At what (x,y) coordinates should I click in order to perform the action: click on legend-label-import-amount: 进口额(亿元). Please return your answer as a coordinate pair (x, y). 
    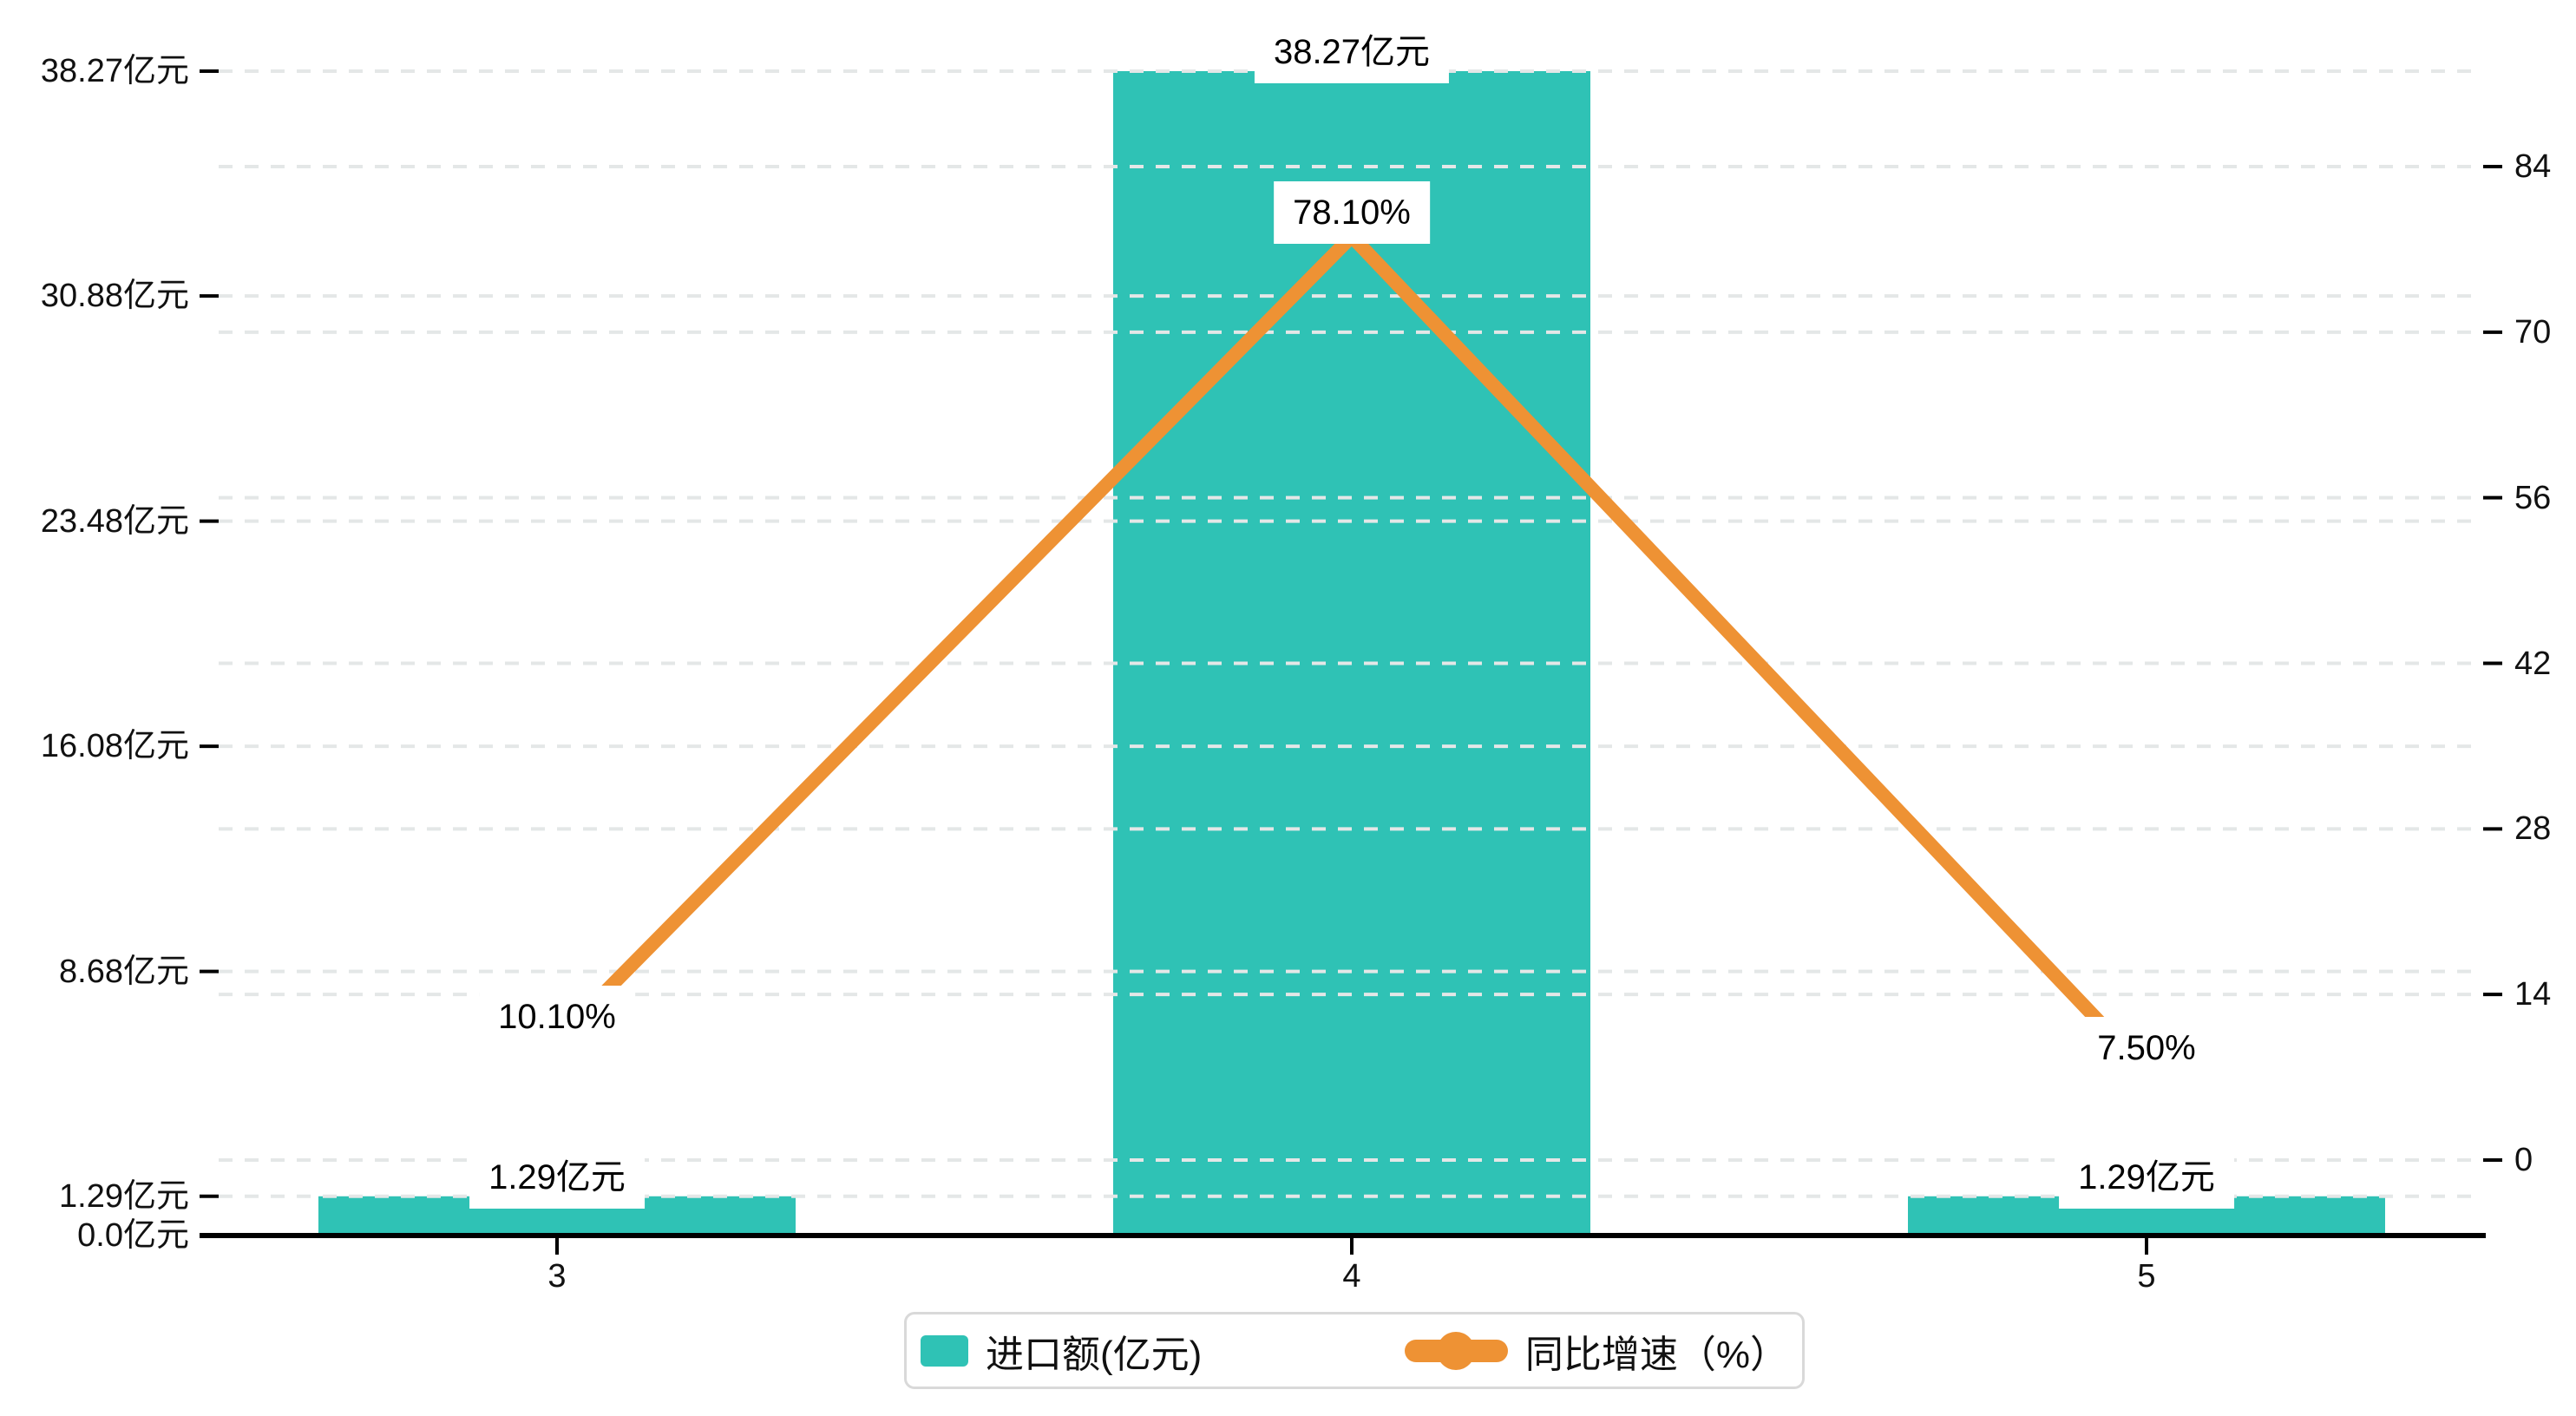
    Looking at the image, I should click on (1094, 1354).